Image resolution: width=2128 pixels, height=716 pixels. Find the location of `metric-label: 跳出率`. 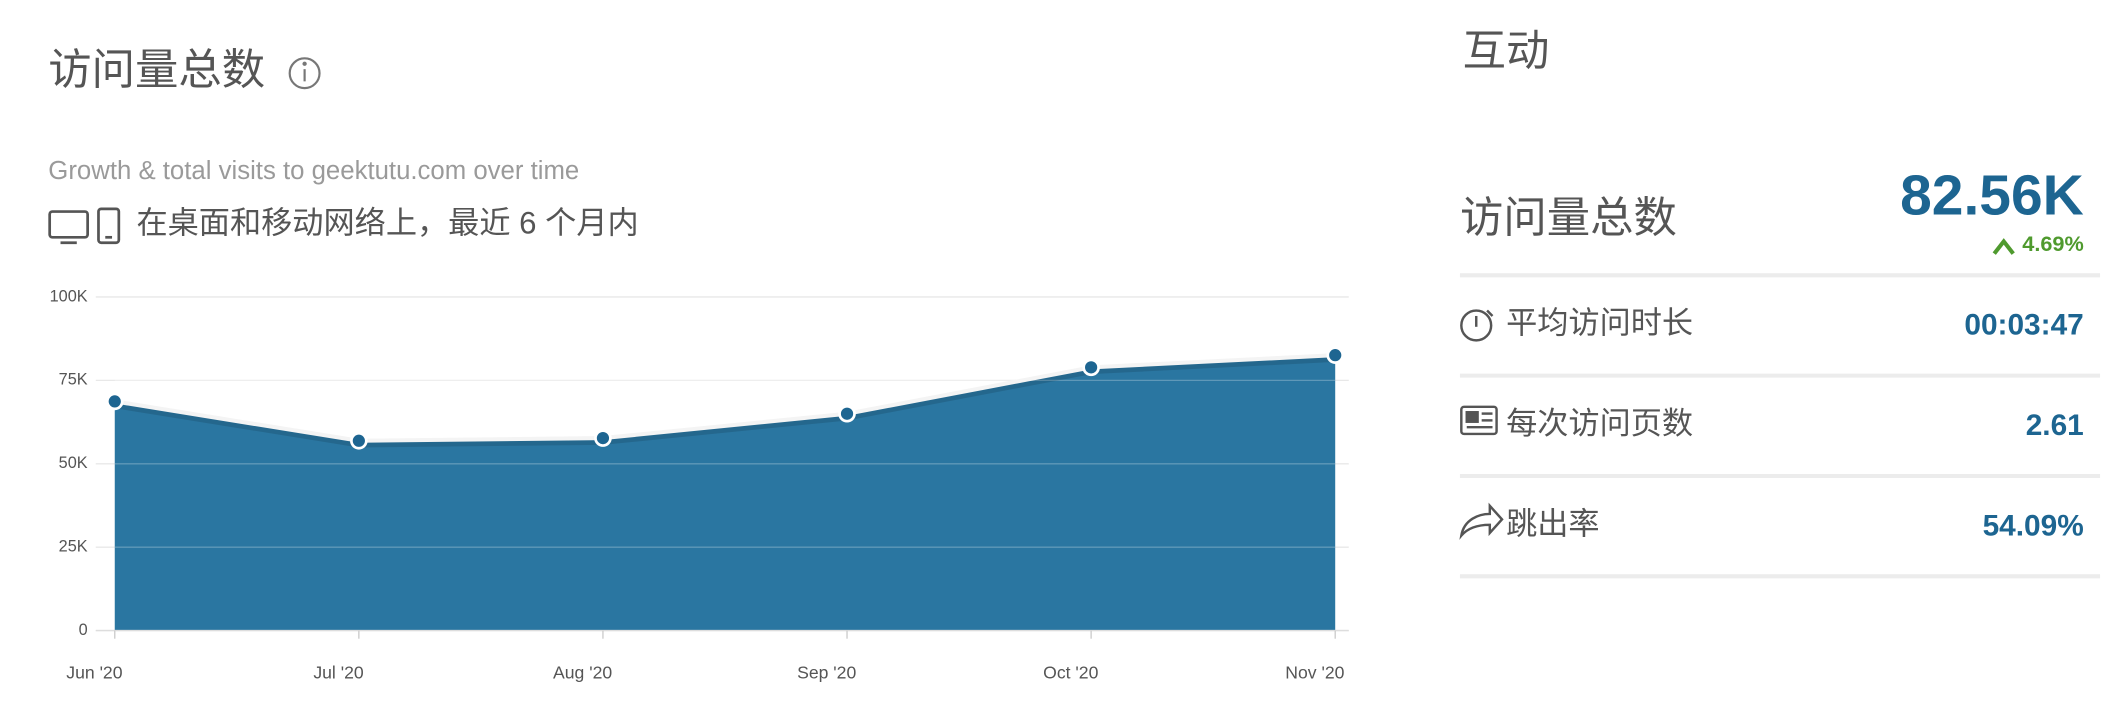

metric-label: 跳出率 is located at coordinates (1553, 523).